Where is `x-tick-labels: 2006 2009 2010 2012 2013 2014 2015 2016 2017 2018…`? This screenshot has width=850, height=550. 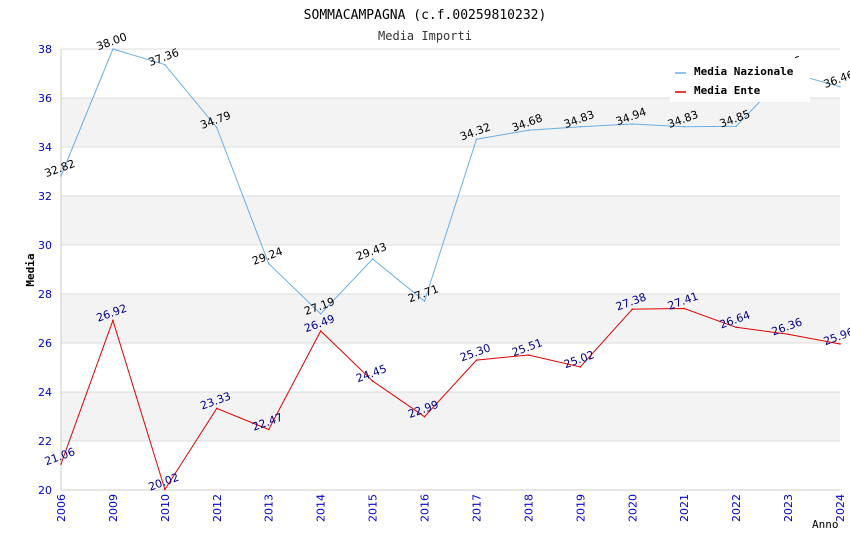
x-tick-labels: 2006 2009 2010 2012 2013 2014 2015 2016 2017 2018… is located at coordinates (451, 508).